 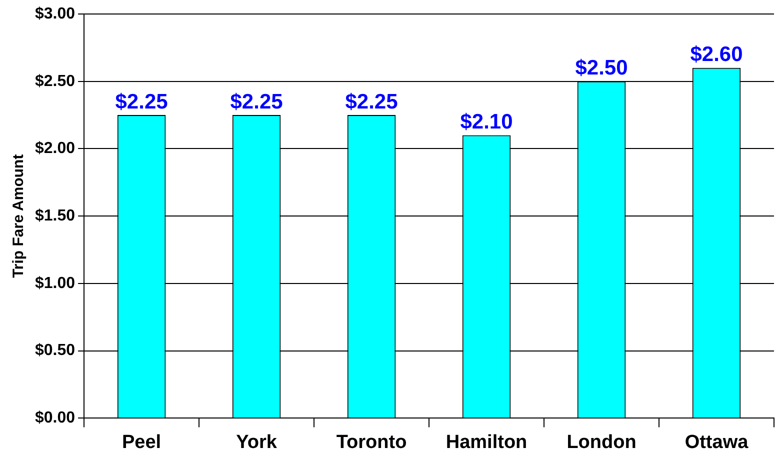 What do you see at coordinates (55, 13) in the screenshot?
I see `y-tick-label: $3.00` at bounding box center [55, 13].